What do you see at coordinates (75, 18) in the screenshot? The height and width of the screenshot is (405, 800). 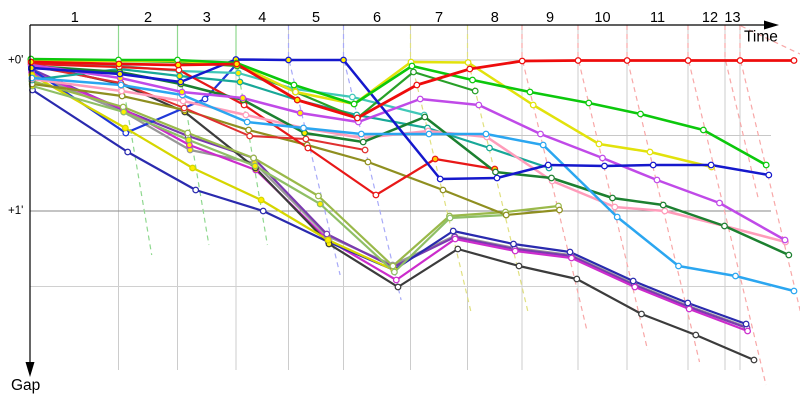 I see `svg-text: 1` at bounding box center [75, 18].